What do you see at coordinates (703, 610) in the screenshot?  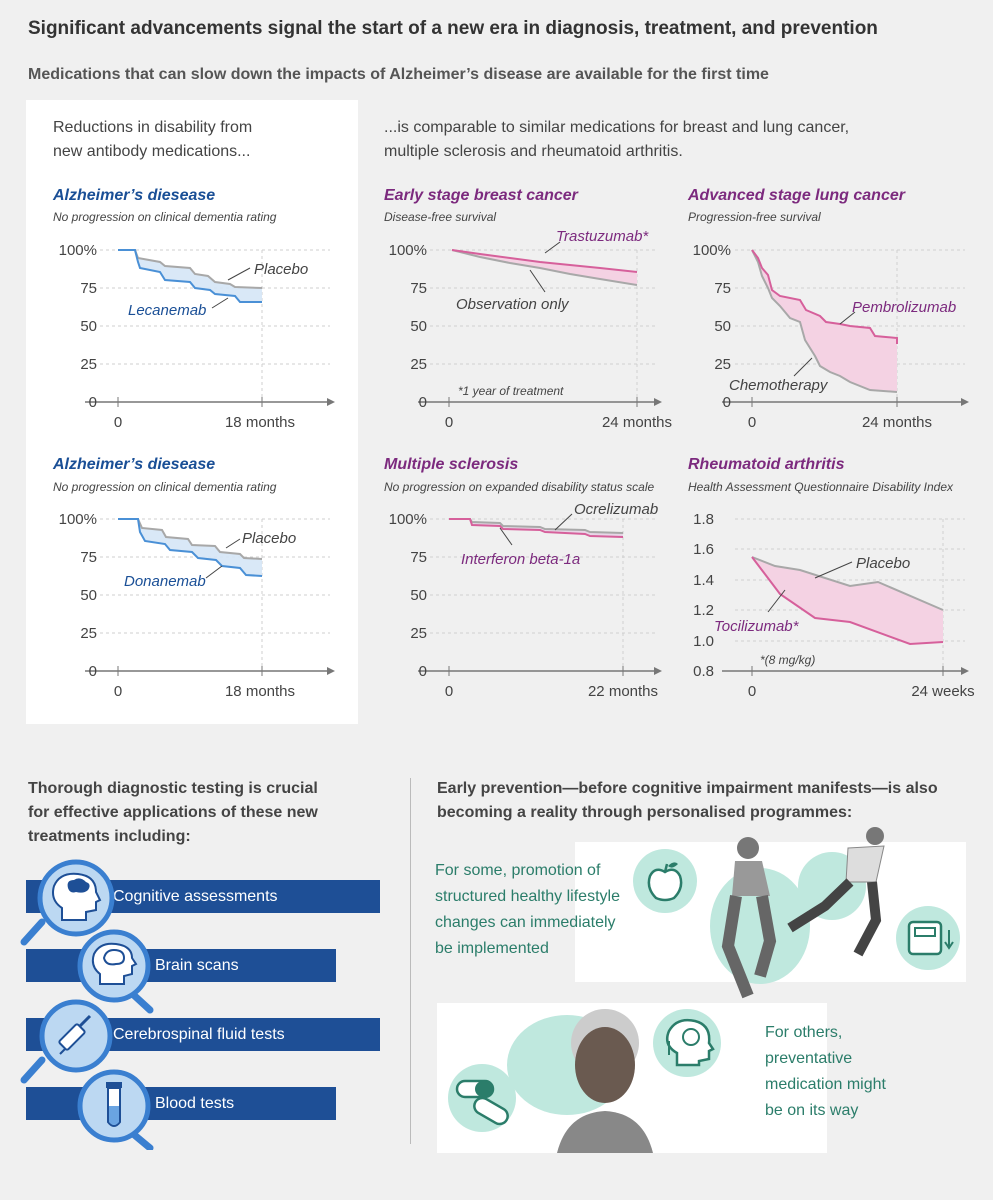 I see `ytick: 1.2` at bounding box center [703, 610].